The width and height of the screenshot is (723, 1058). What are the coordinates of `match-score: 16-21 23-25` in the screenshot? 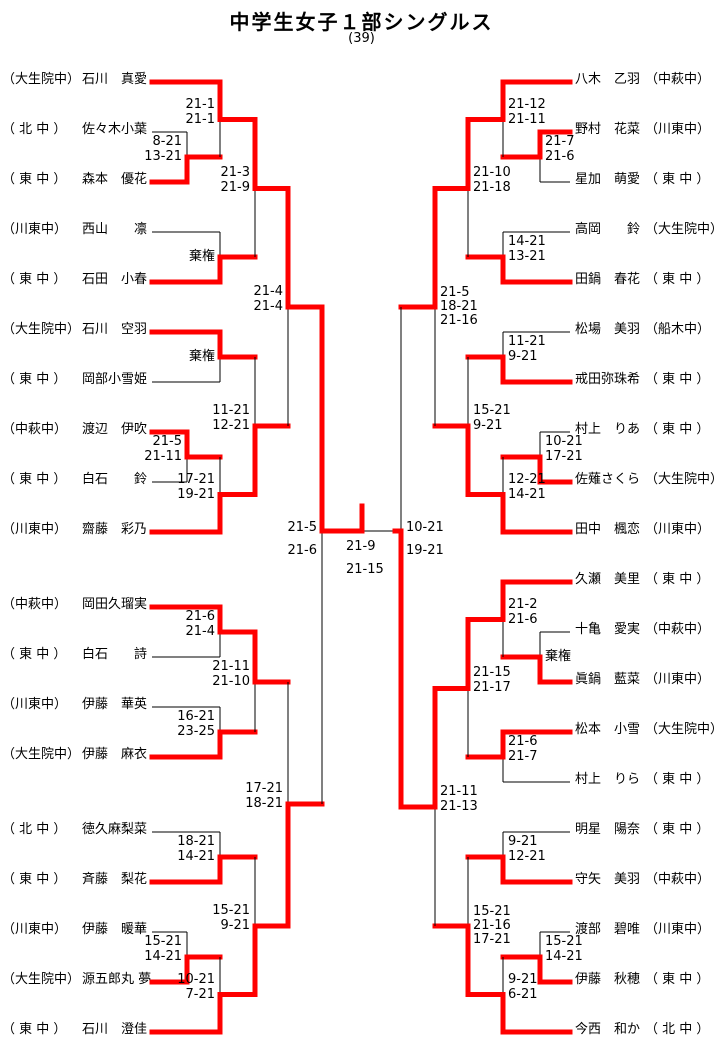 It's located at (196, 724).